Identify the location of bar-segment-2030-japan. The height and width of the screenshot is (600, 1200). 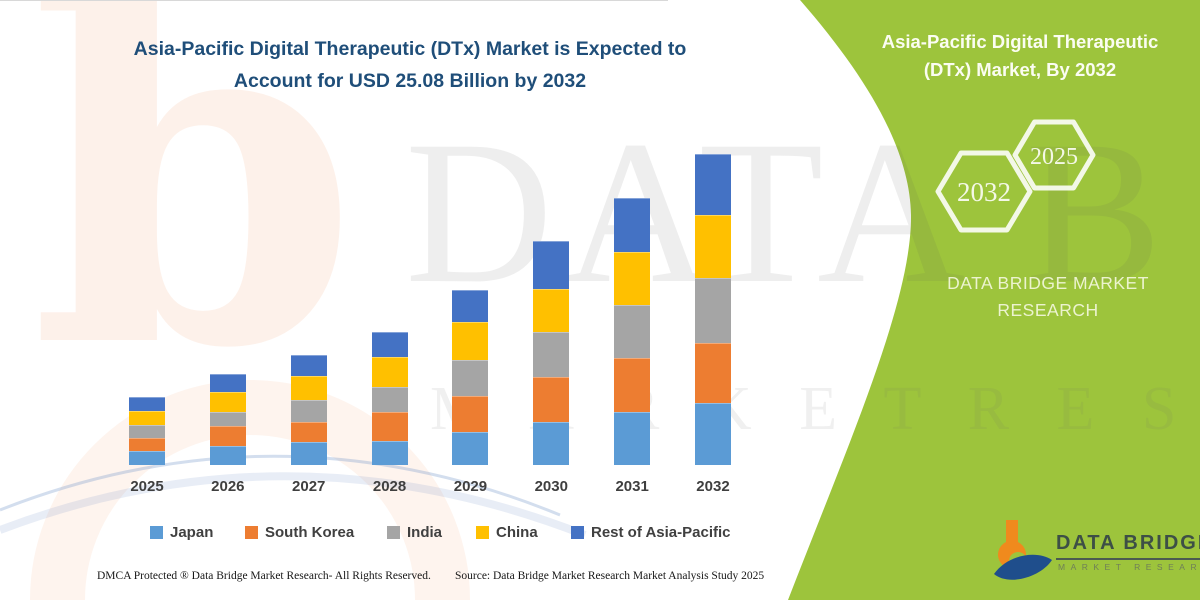
(551, 443).